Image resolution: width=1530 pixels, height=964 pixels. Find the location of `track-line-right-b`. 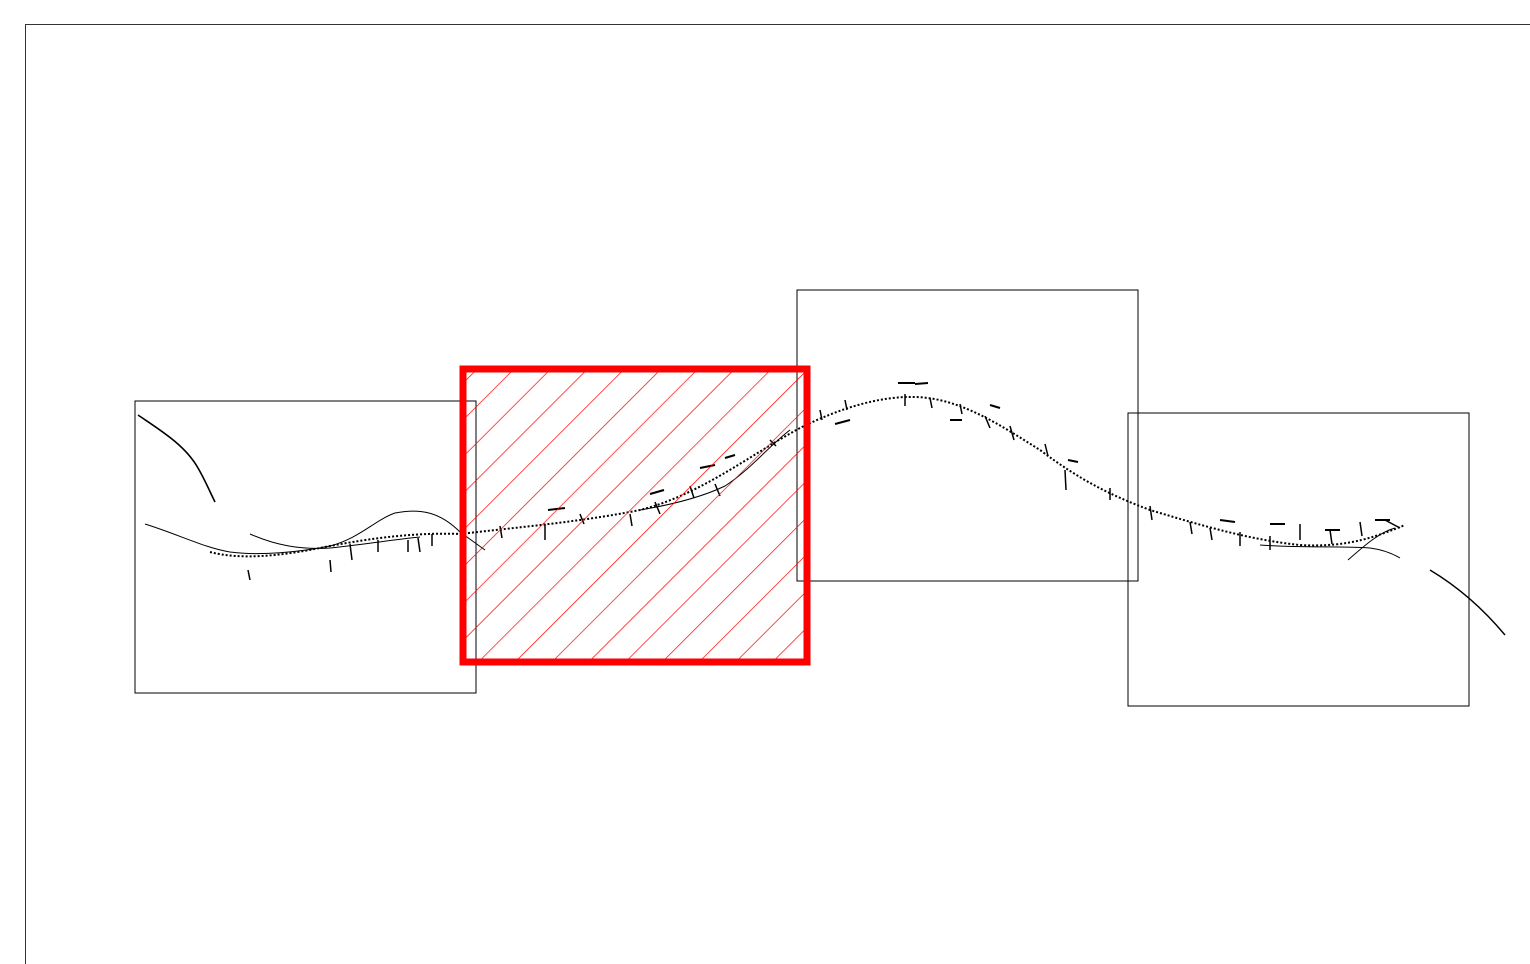

track-line-right-b is located at coordinates (1371, 544).